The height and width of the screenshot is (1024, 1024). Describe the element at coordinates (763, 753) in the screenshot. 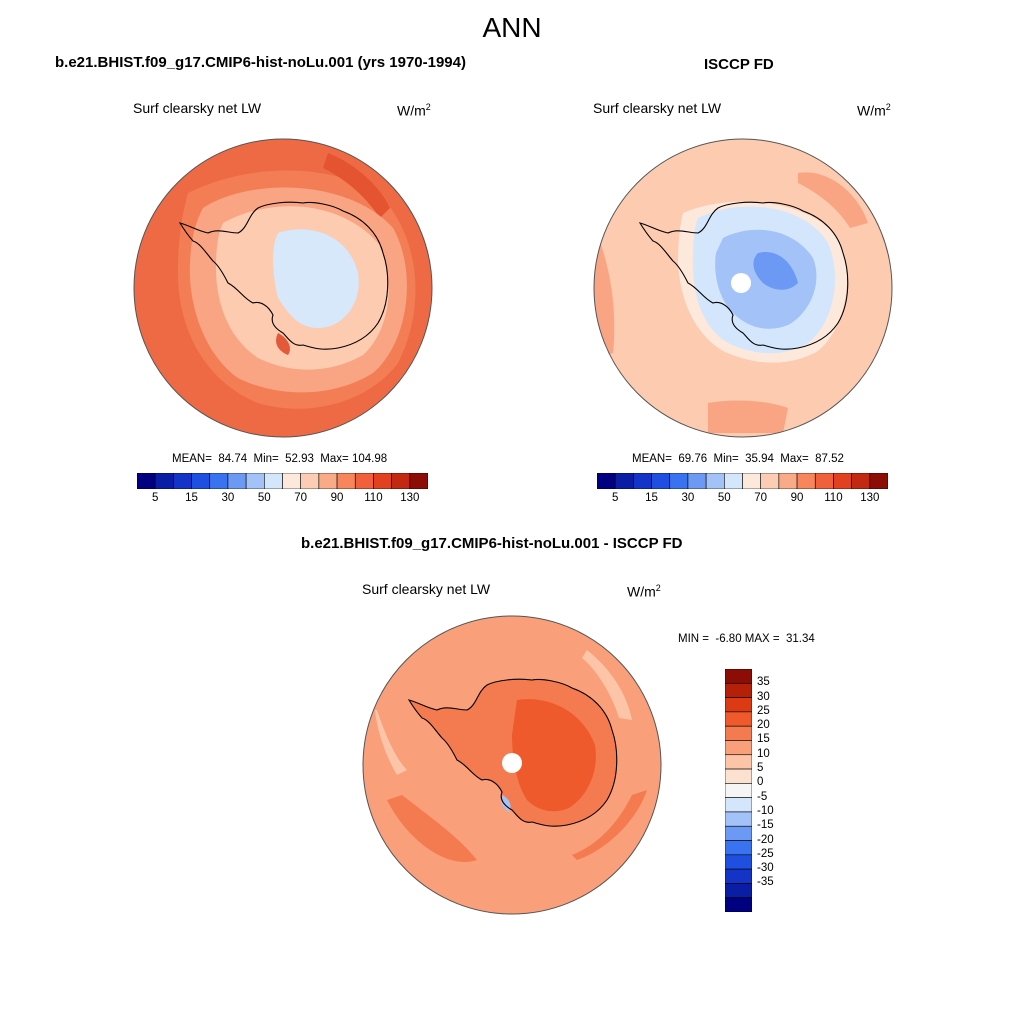

I see `colorbar-tick-label: 10` at that location.